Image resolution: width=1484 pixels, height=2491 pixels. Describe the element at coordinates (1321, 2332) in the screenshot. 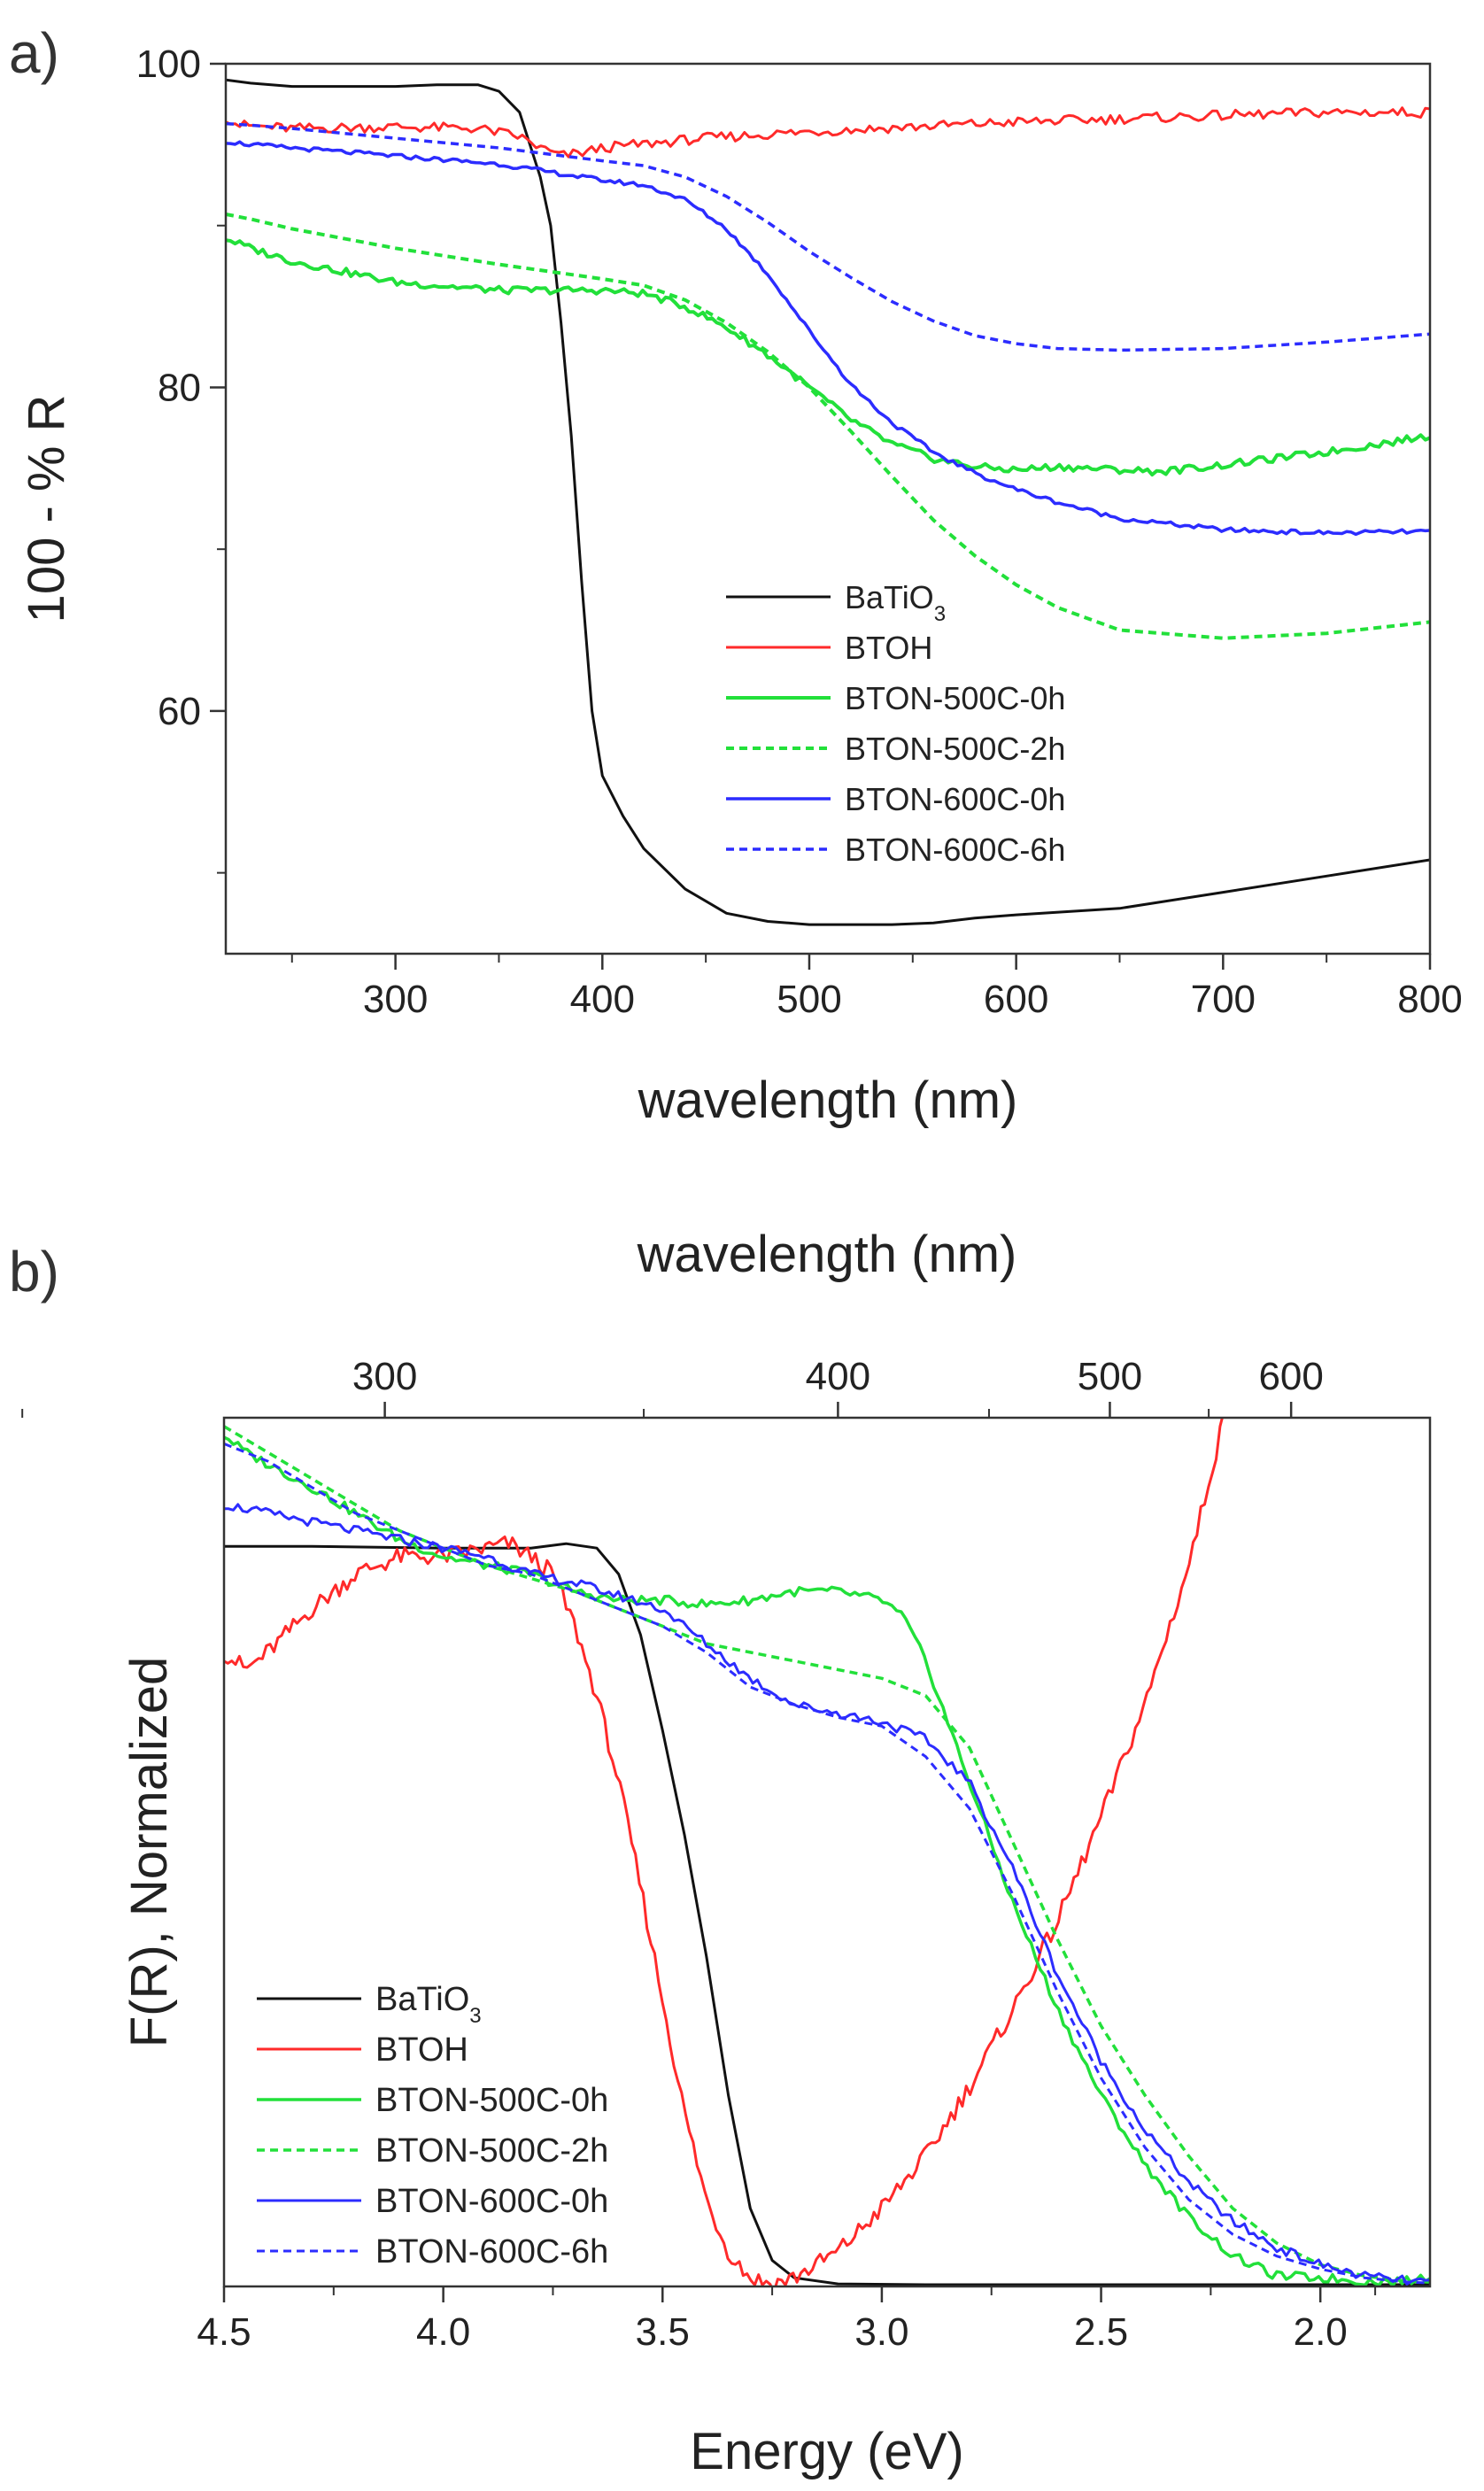

I see `x-tick-label: 2.0` at that location.